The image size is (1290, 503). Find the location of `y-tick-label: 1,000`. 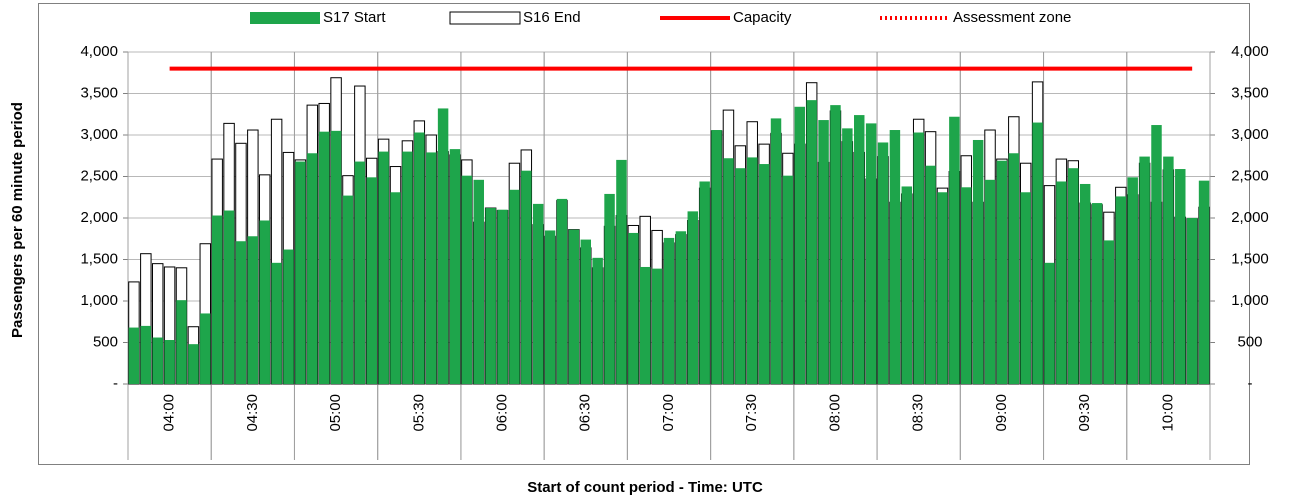

y-tick-label: 1,000 is located at coordinates (99, 300).